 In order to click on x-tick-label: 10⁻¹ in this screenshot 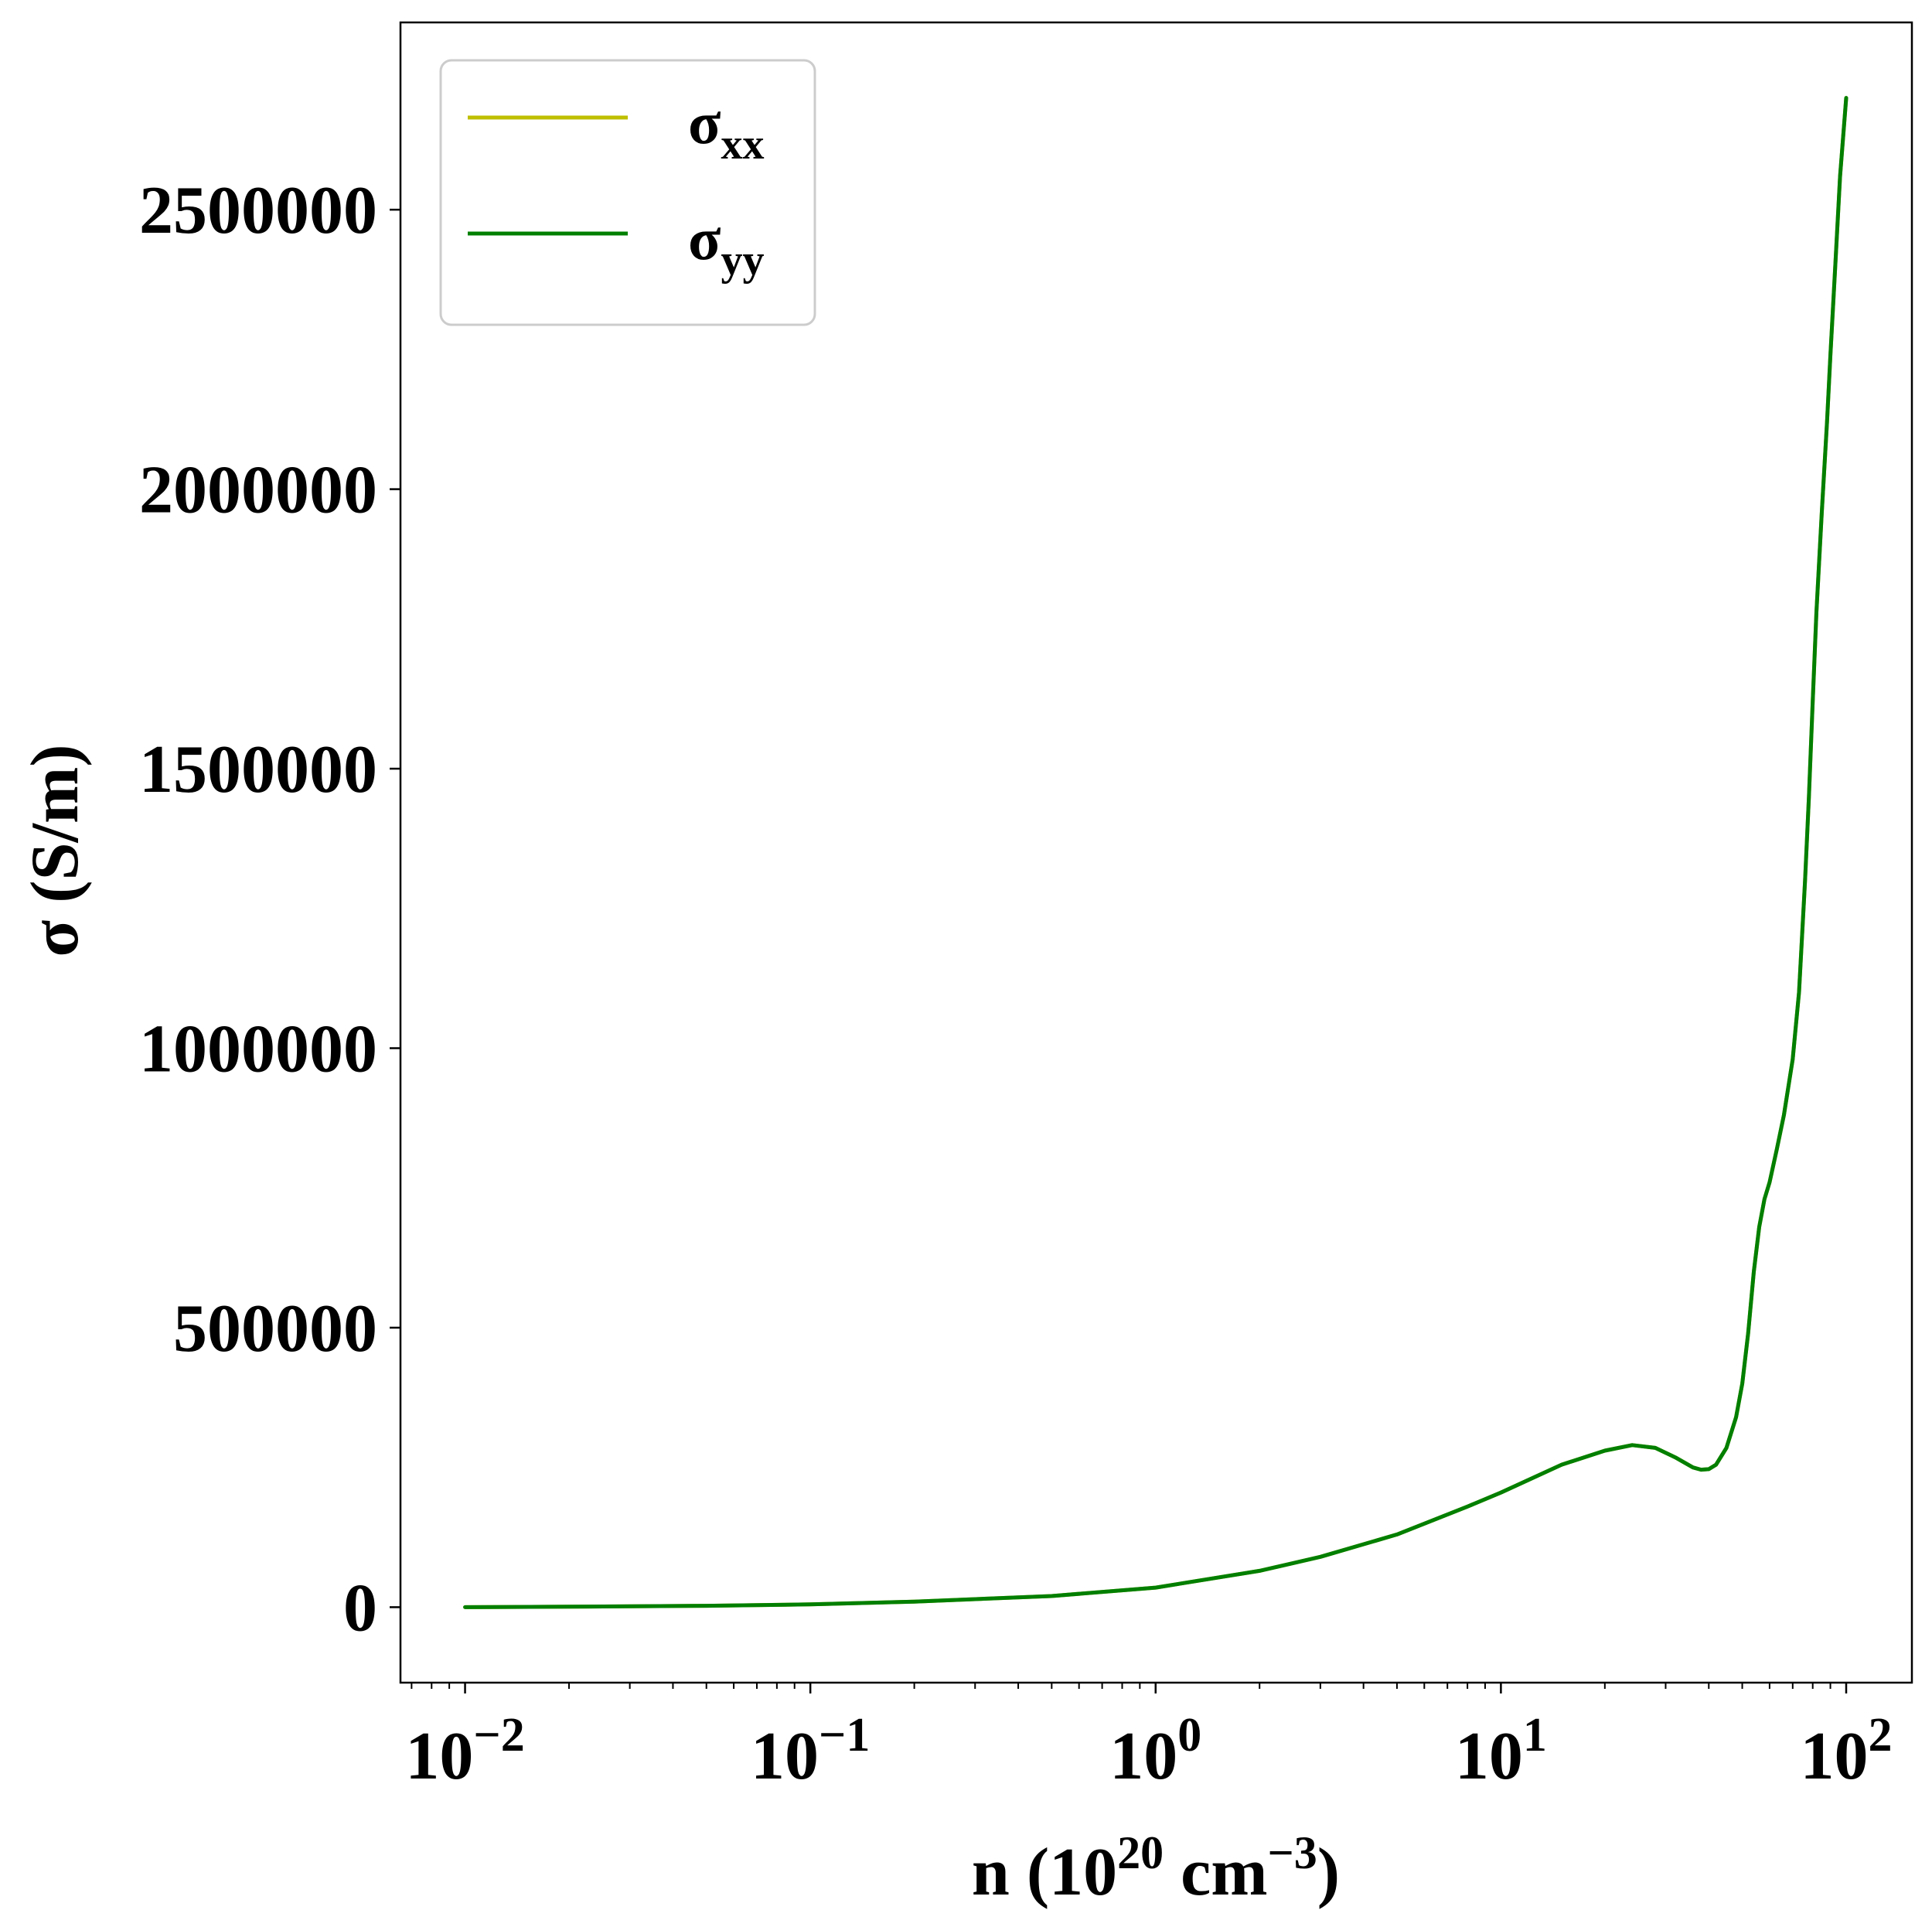, I will do `click(810, 1751)`.